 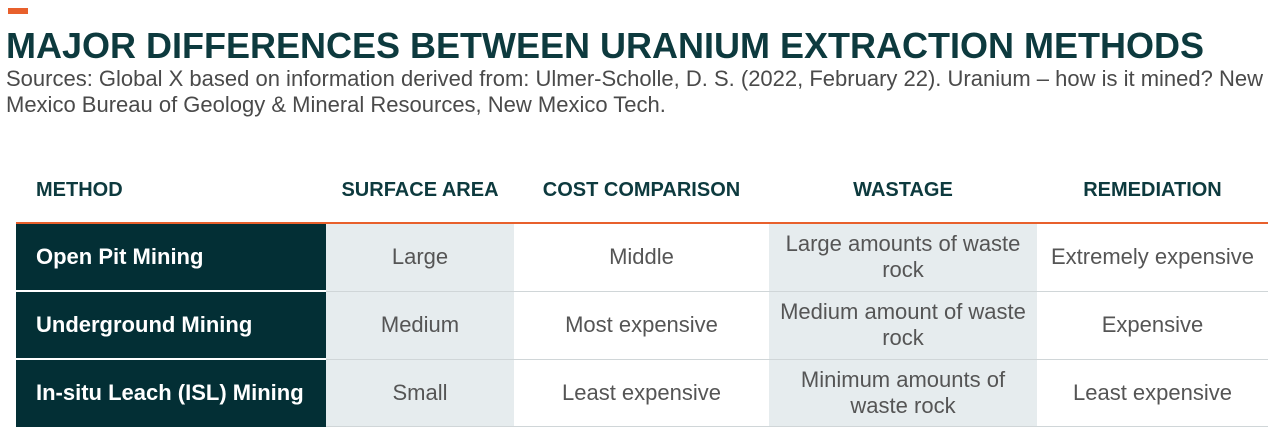 I want to click on cost-cell: Least expensive, so click(x=641, y=393).